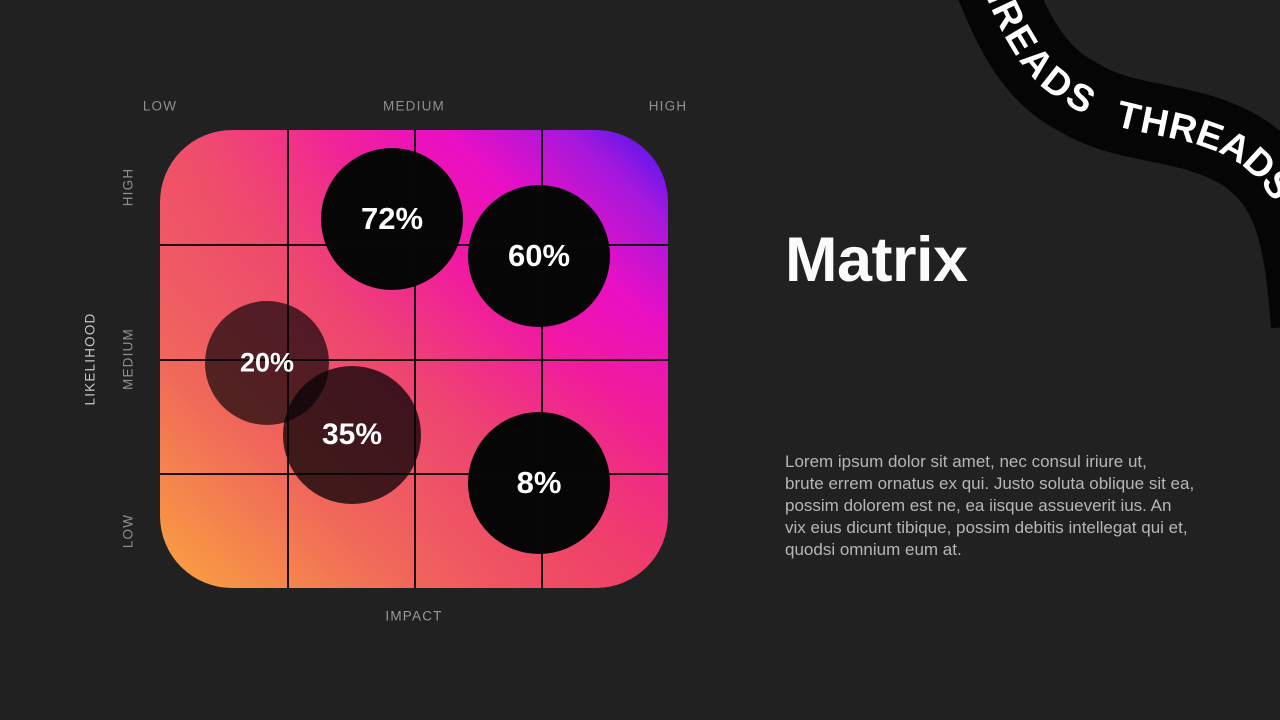 Image resolution: width=1280 pixels, height=720 pixels. I want to click on matrix-bubble-value: 35%, so click(352, 434).